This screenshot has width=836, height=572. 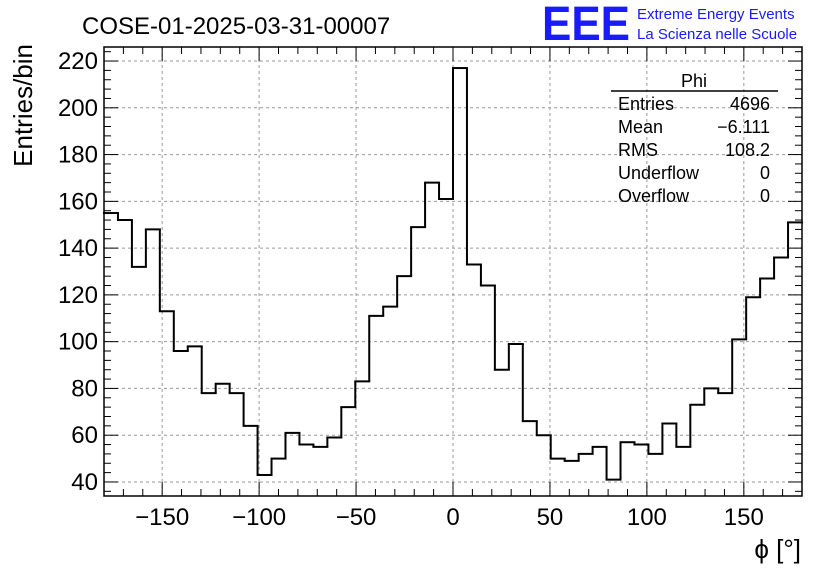 I want to click on x-tick-label: −100, so click(x=259, y=517).